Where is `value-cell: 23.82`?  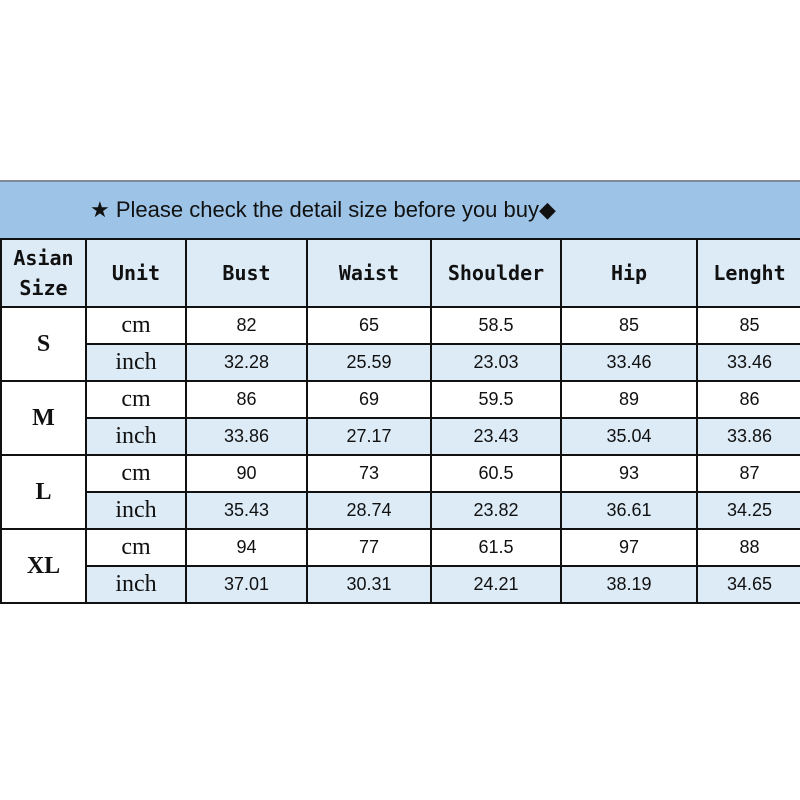
value-cell: 23.82 is located at coordinates (496, 510).